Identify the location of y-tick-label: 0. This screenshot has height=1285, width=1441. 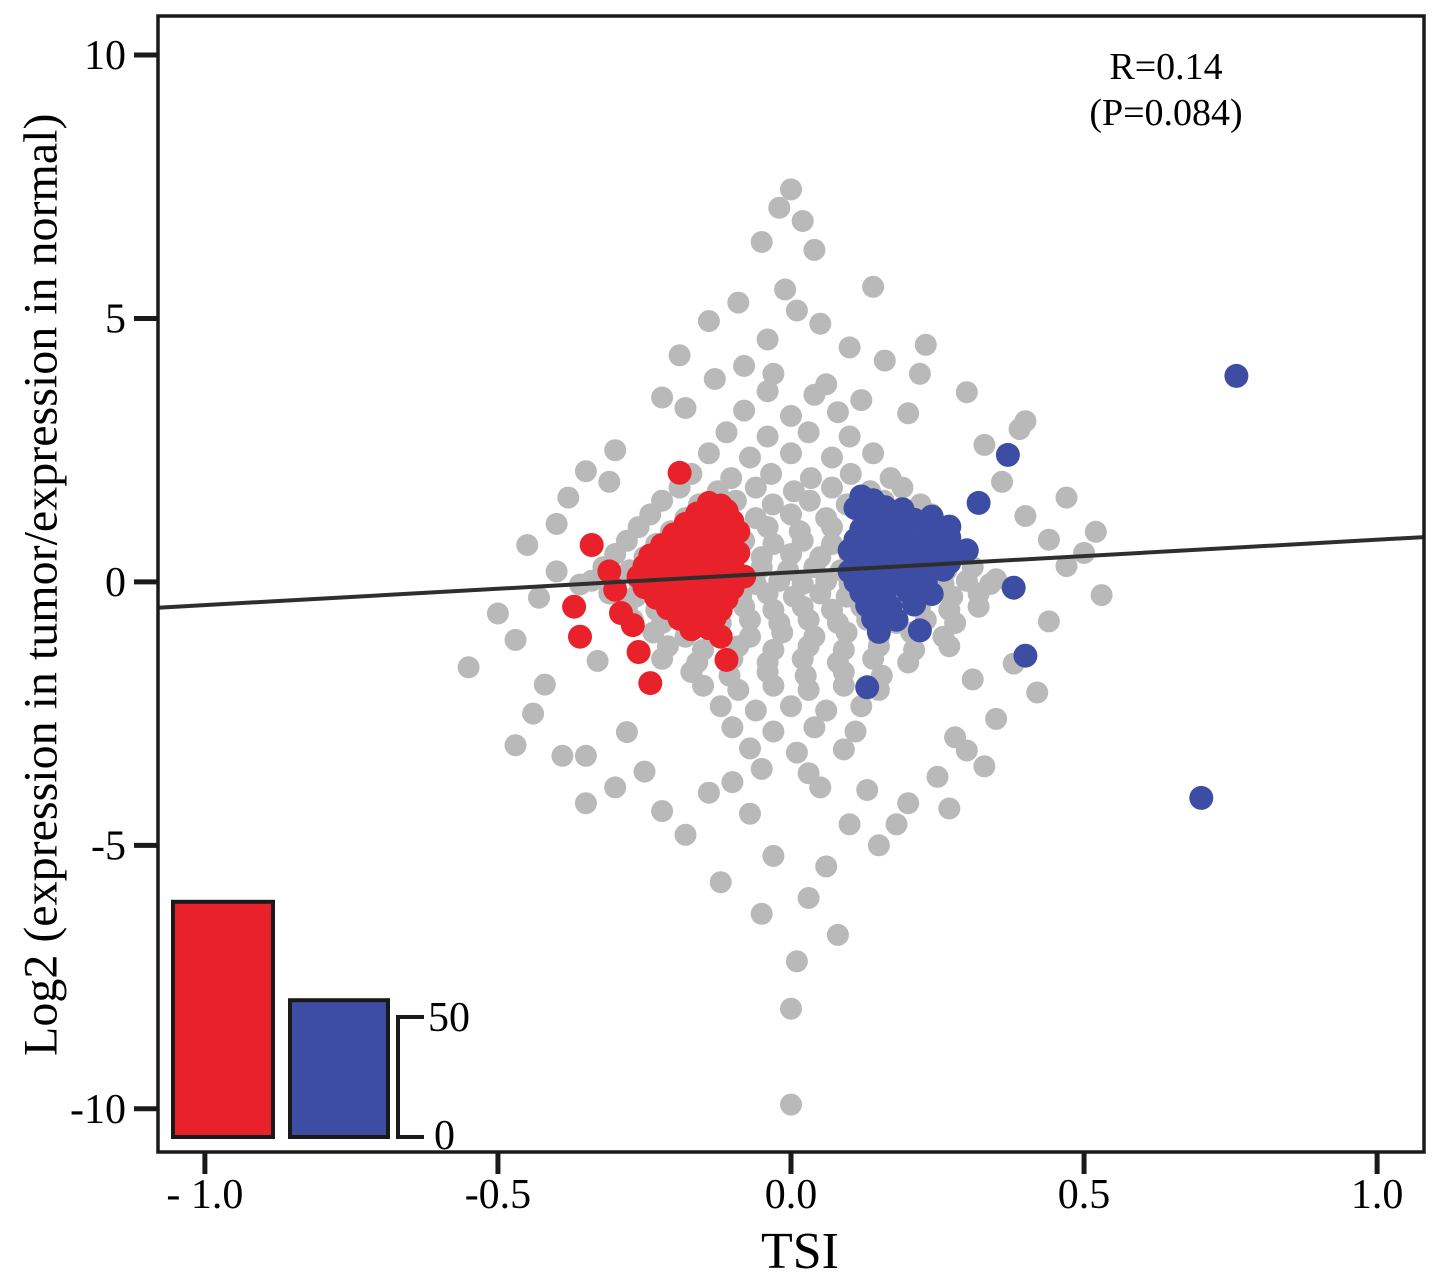
(115, 583).